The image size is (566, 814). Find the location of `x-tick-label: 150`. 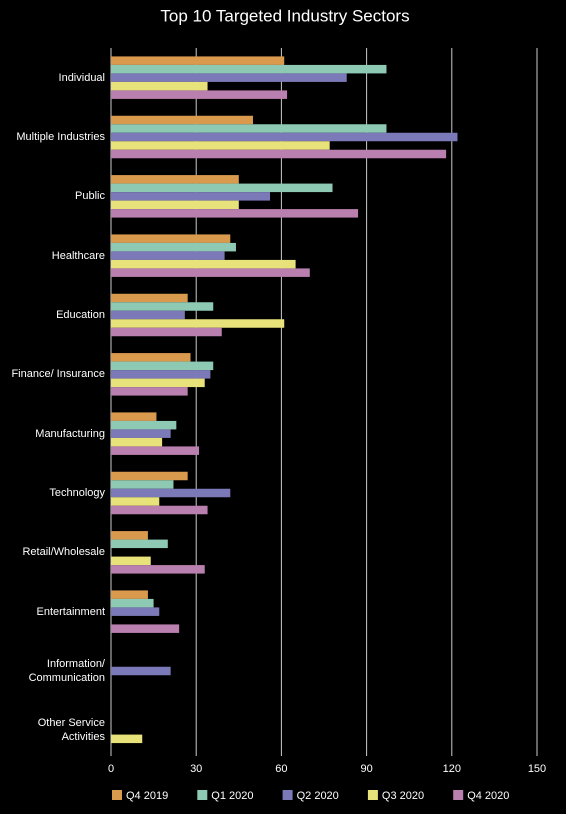

x-tick-label: 150 is located at coordinates (537, 769).